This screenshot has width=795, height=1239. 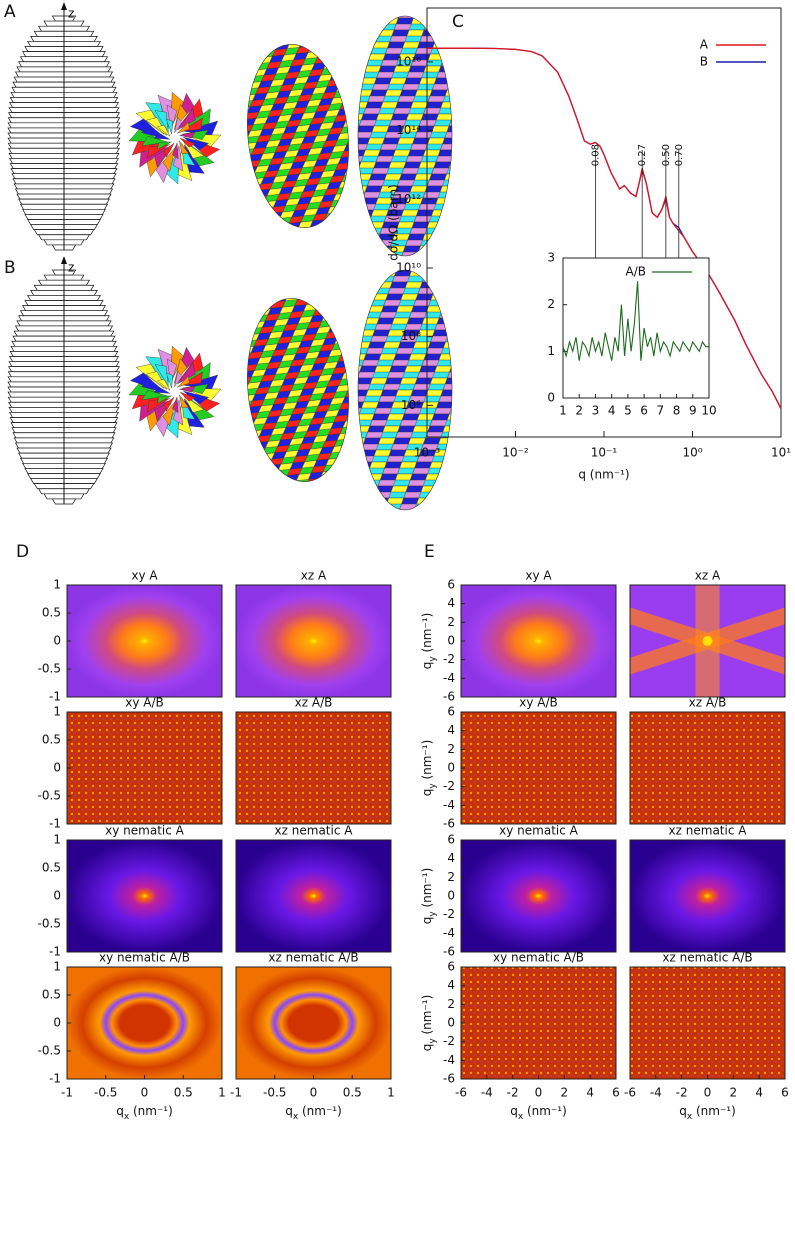 I want to click on y-tick-label: 10⁶, so click(x=411, y=405).